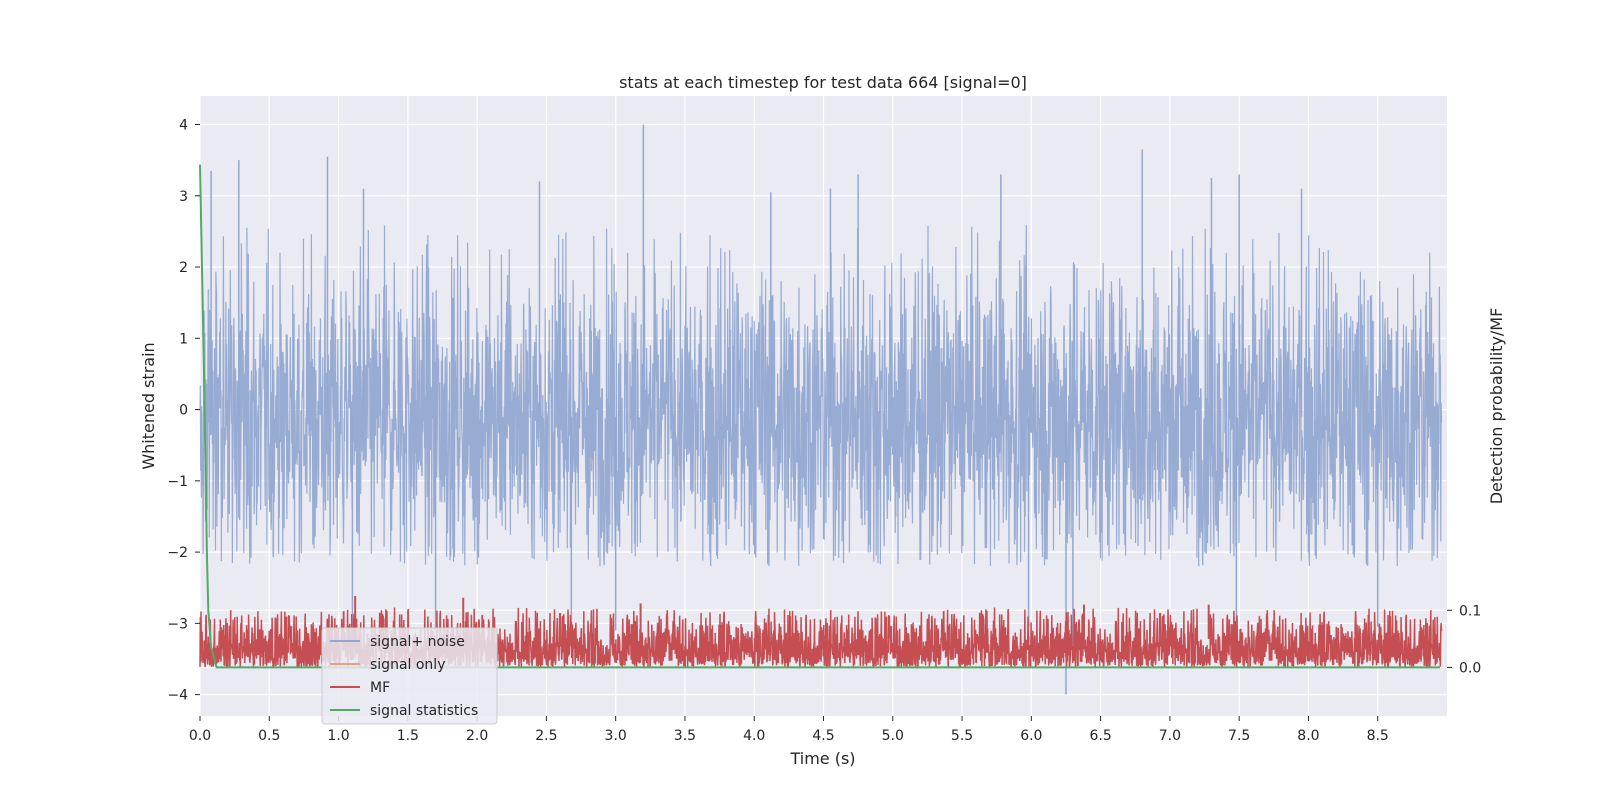  Describe the element at coordinates (1378, 736) in the screenshot. I see `x-tick-label: 8.5` at that location.